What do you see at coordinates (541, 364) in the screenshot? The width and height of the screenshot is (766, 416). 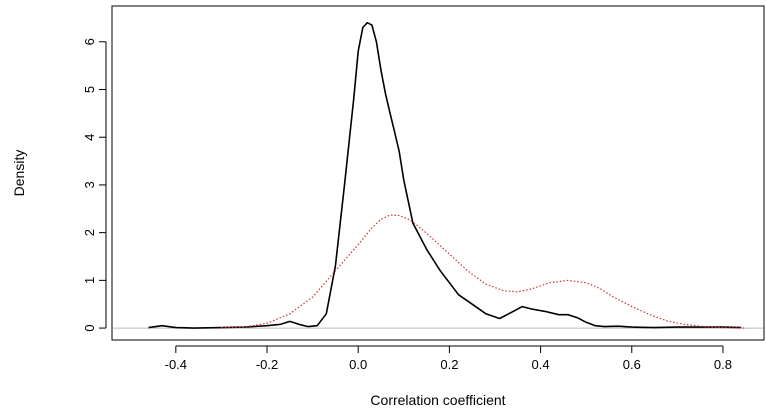 I see `x-tick-label: 0.4` at bounding box center [541, 364].